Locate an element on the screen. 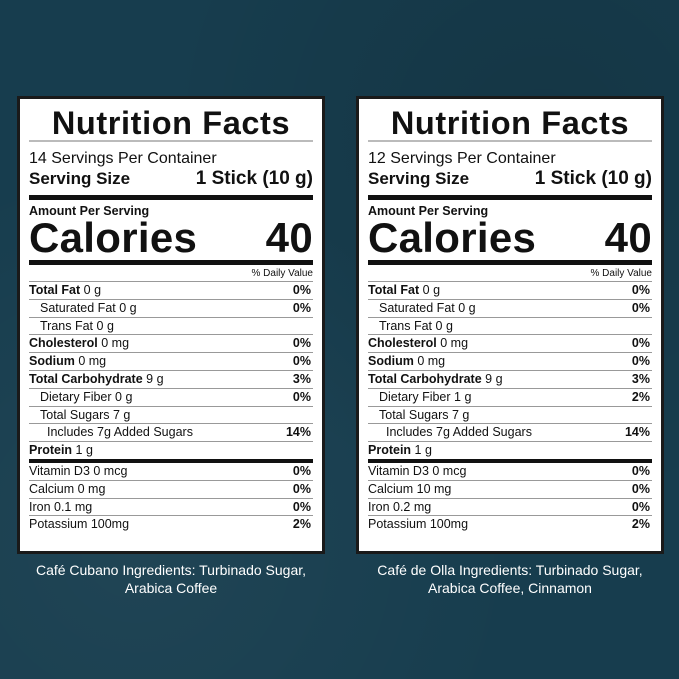 The height and width of the screenshot is (679, 679). nutrient-name: Includes 7g Added Sugars is located at coordinates (459, 432).